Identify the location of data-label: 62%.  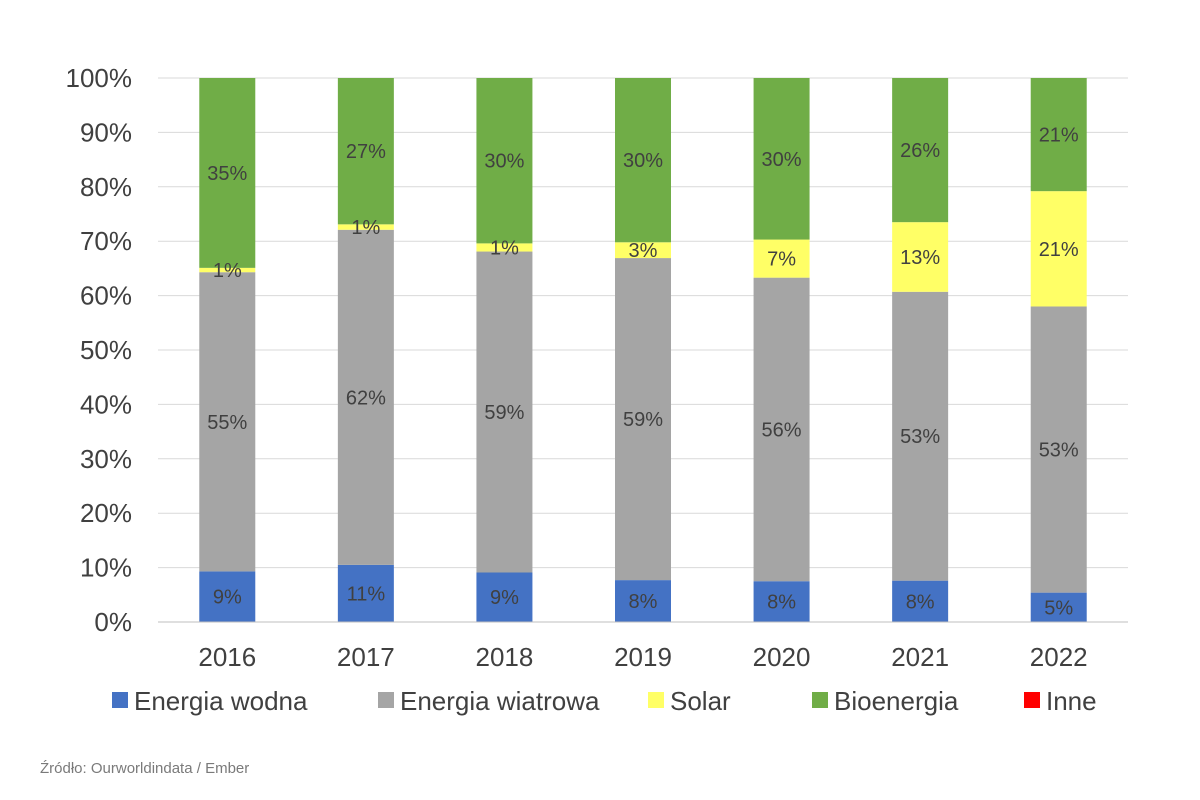
(366, 398).